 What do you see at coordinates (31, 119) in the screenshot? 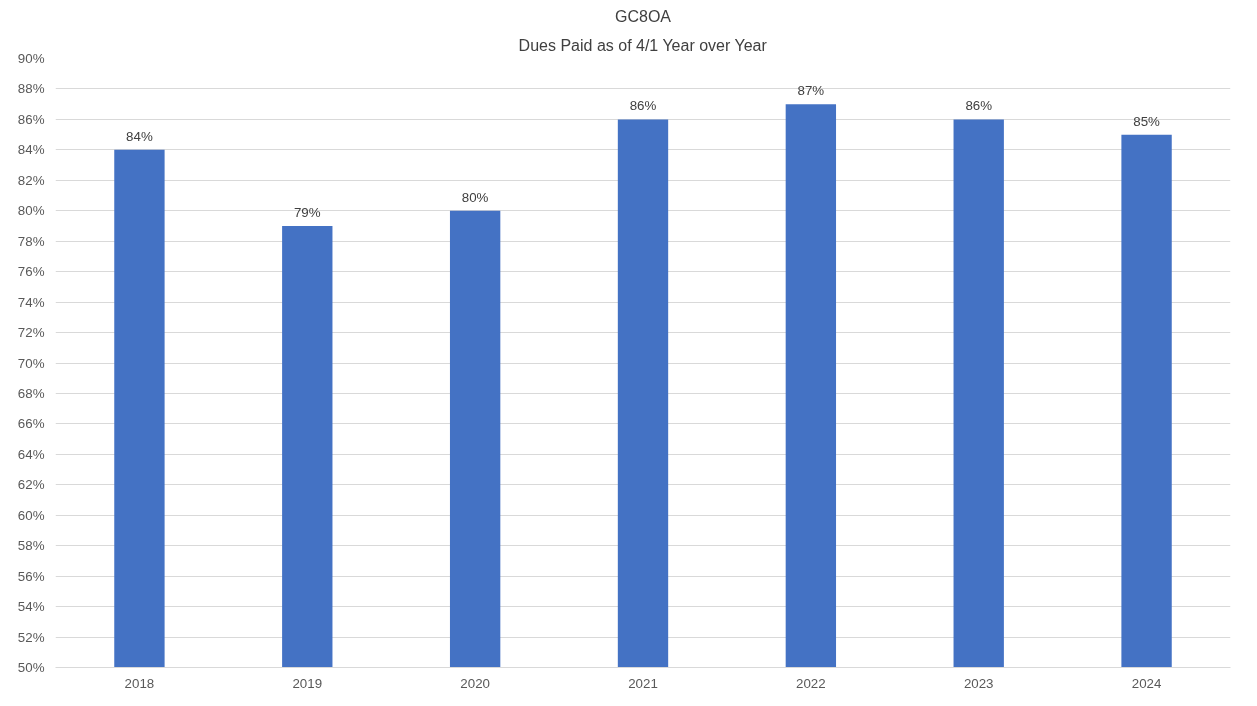
I see `y-tick-label: 86%` at bounding box center [31, 119].